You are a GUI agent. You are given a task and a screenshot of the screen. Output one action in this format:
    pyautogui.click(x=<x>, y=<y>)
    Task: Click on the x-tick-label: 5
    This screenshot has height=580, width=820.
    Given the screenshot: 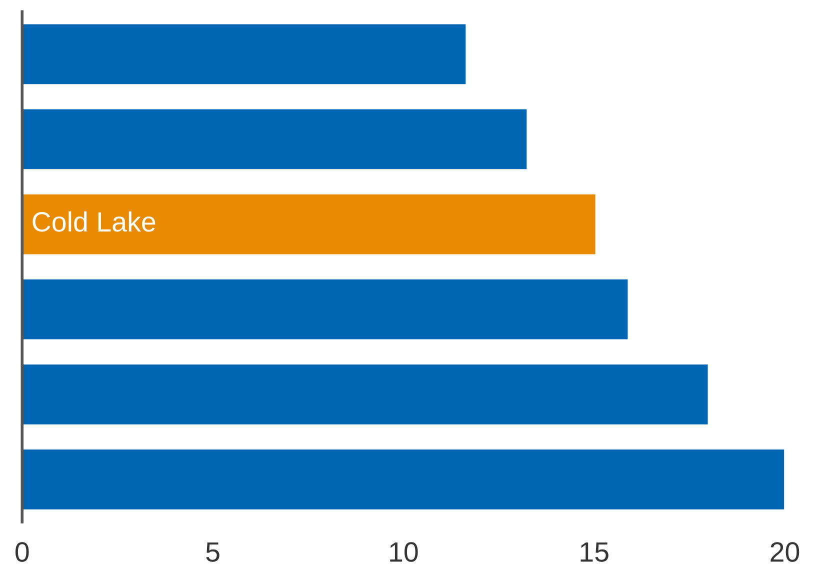 What is the action you would take?
    pyautogui.click(x=213, y=552)
    